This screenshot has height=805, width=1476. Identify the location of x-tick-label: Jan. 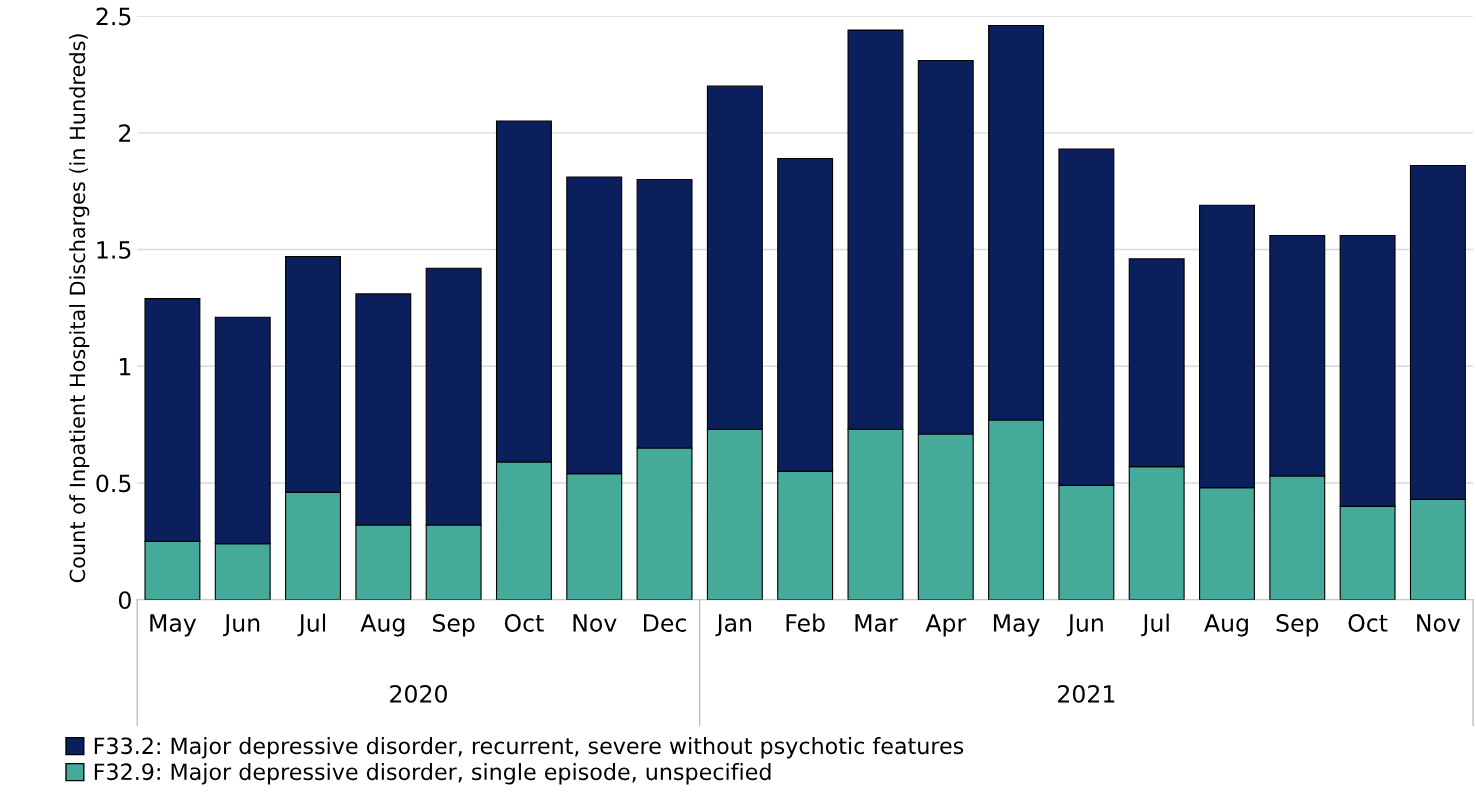
(733, 625).